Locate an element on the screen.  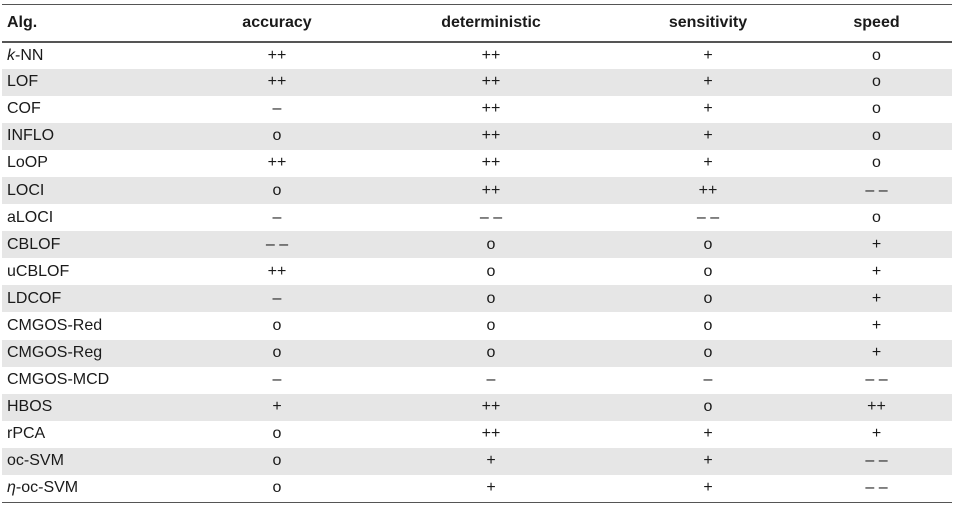
algorithm-name: CMGOS-MCD is located at coordinates (58, 380).